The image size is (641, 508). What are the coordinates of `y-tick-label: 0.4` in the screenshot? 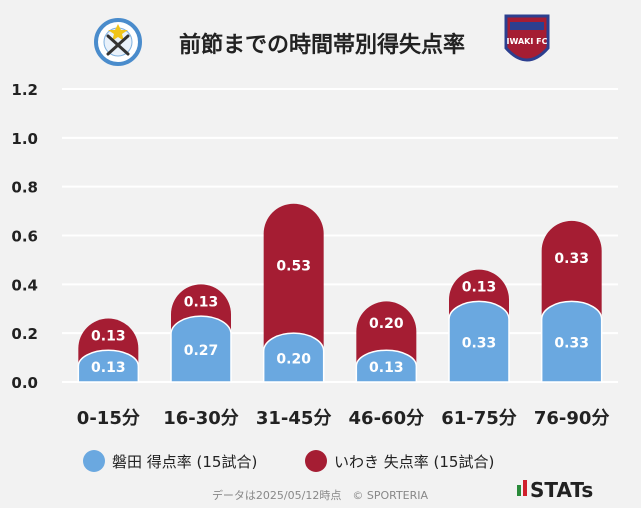 It's located at (24, 285).